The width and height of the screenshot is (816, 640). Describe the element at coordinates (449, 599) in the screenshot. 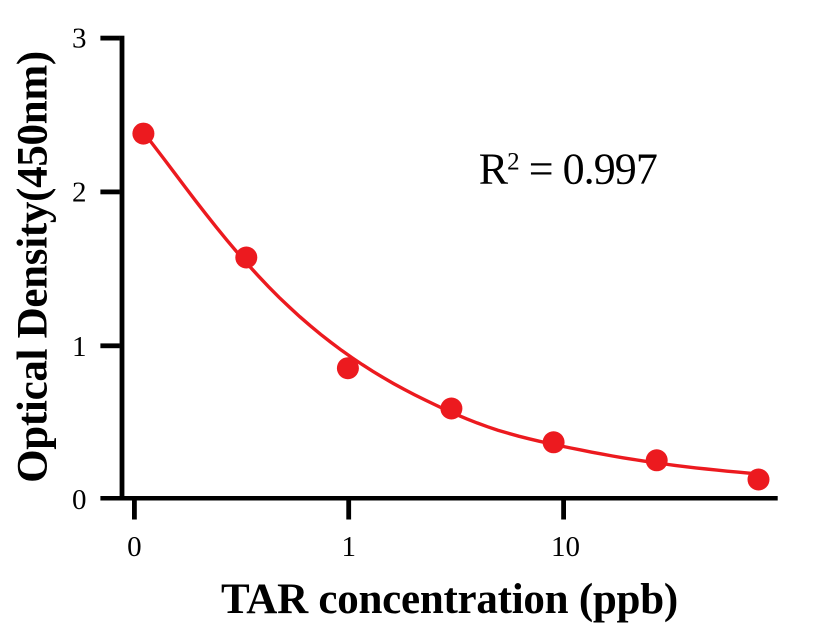

I see `svg-text: TAR concentration (ppb)` at that location.